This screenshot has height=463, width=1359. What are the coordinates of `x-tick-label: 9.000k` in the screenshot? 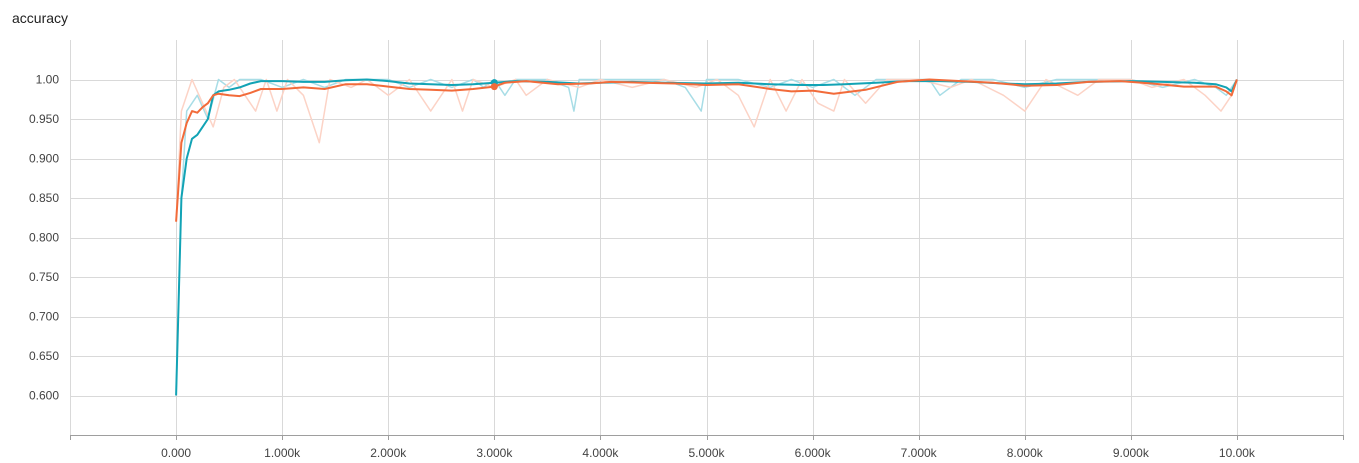 It's located at (1131, 453).